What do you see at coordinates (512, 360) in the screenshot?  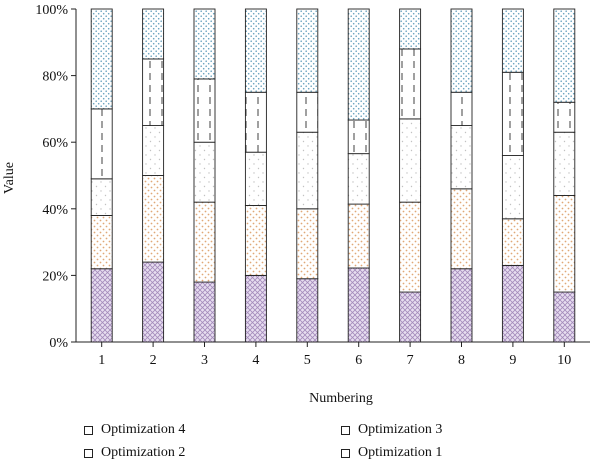 I see `x-tick-label: 9` at bounding box center [512, 360].